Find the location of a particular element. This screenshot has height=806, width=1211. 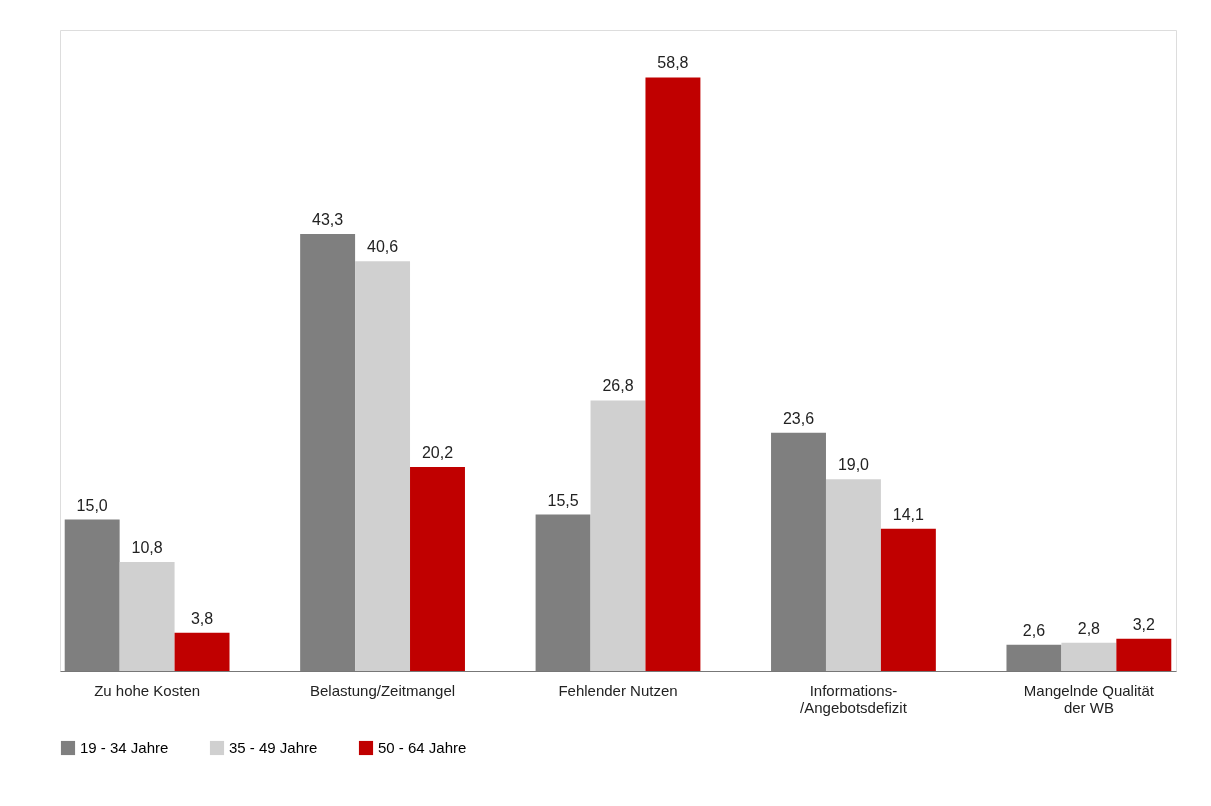

data-label: 23,6 is located at coordinates (798, 418).